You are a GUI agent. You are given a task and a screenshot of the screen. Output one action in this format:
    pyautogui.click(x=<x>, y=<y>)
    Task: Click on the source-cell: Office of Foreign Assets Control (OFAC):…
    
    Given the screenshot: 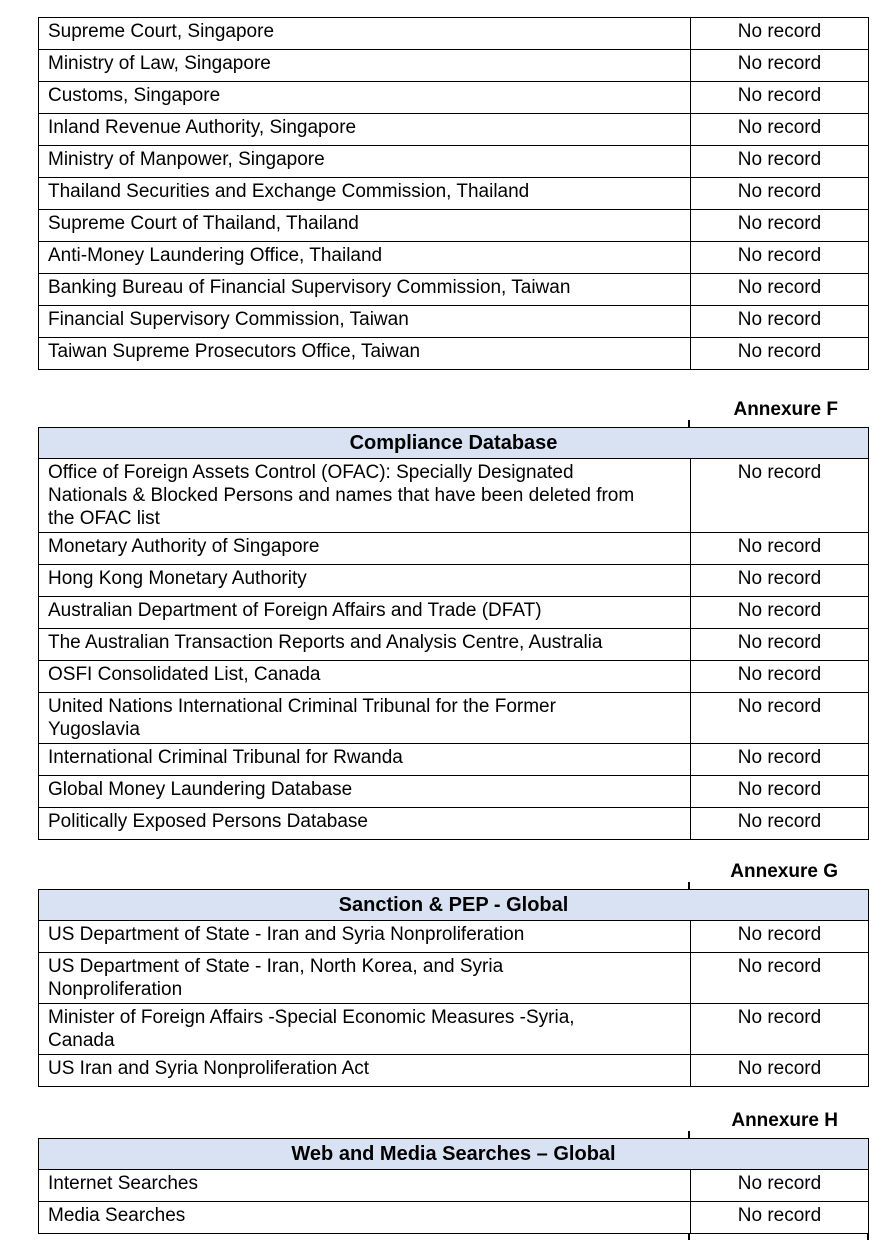 What is the action you would take?
    pyautogui.click(x=364, y=495)
    